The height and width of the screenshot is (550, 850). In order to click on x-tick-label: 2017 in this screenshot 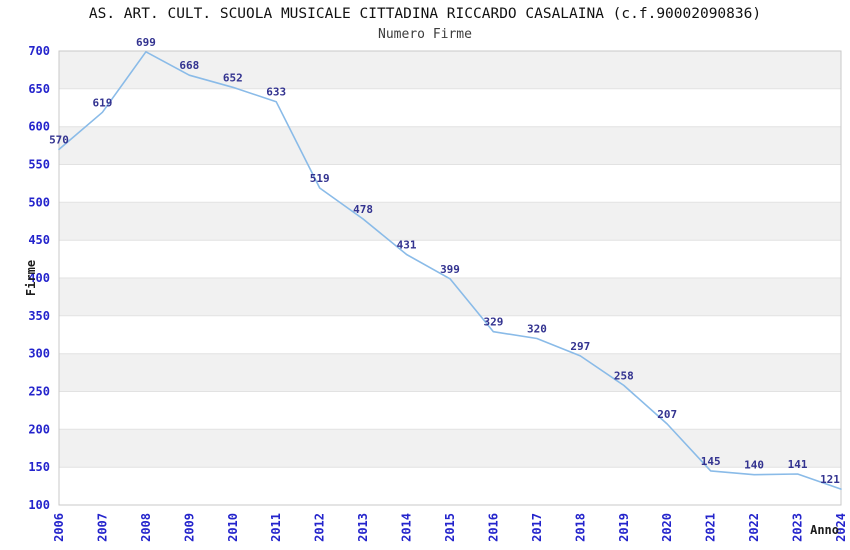, I will do `click(537, 527)`.